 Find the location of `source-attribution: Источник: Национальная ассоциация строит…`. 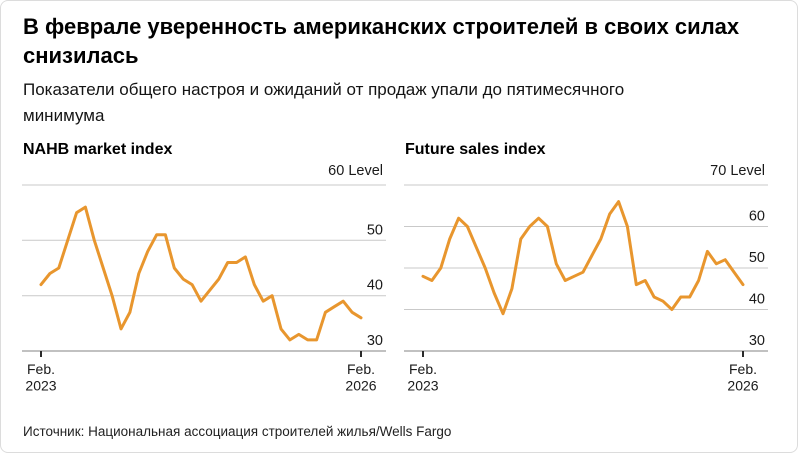

source-attribution: Источник: Национальная ассоциация строит… is located at coordinates (237, 431).